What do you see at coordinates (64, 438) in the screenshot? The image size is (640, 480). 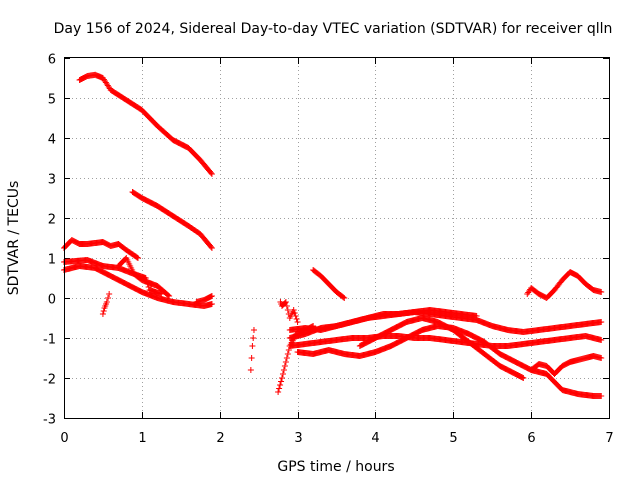 I see `x-tick-label: 0` at bounding box center [64, 438].